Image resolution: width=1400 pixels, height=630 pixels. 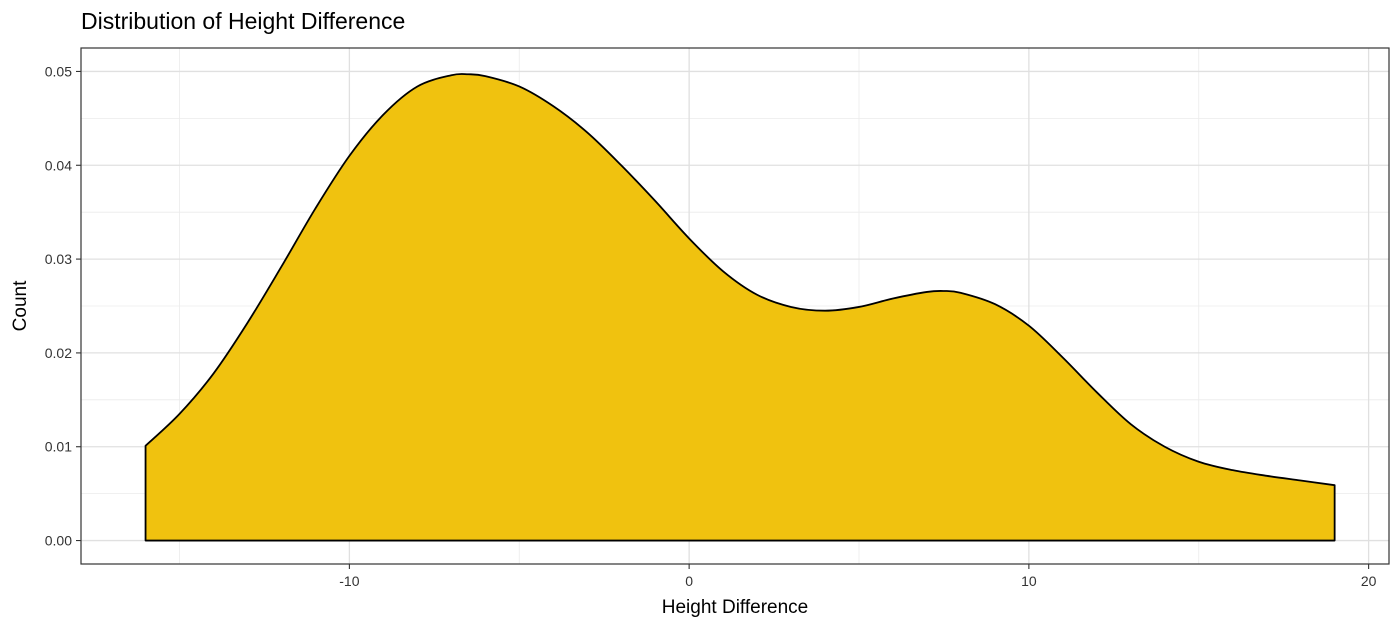 I want to click on x-tick-label: 10, so click(x=1029, y=581).